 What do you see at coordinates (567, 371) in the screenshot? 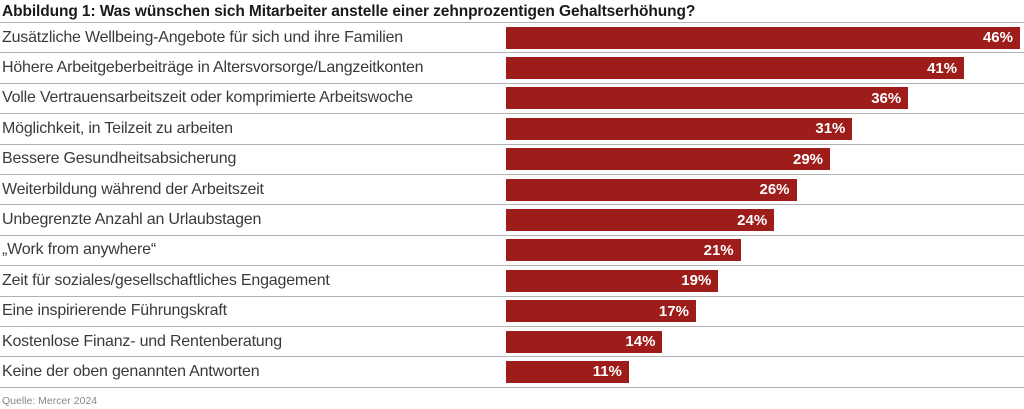
I see `bar: 11%` at bounding box center [567, 371].